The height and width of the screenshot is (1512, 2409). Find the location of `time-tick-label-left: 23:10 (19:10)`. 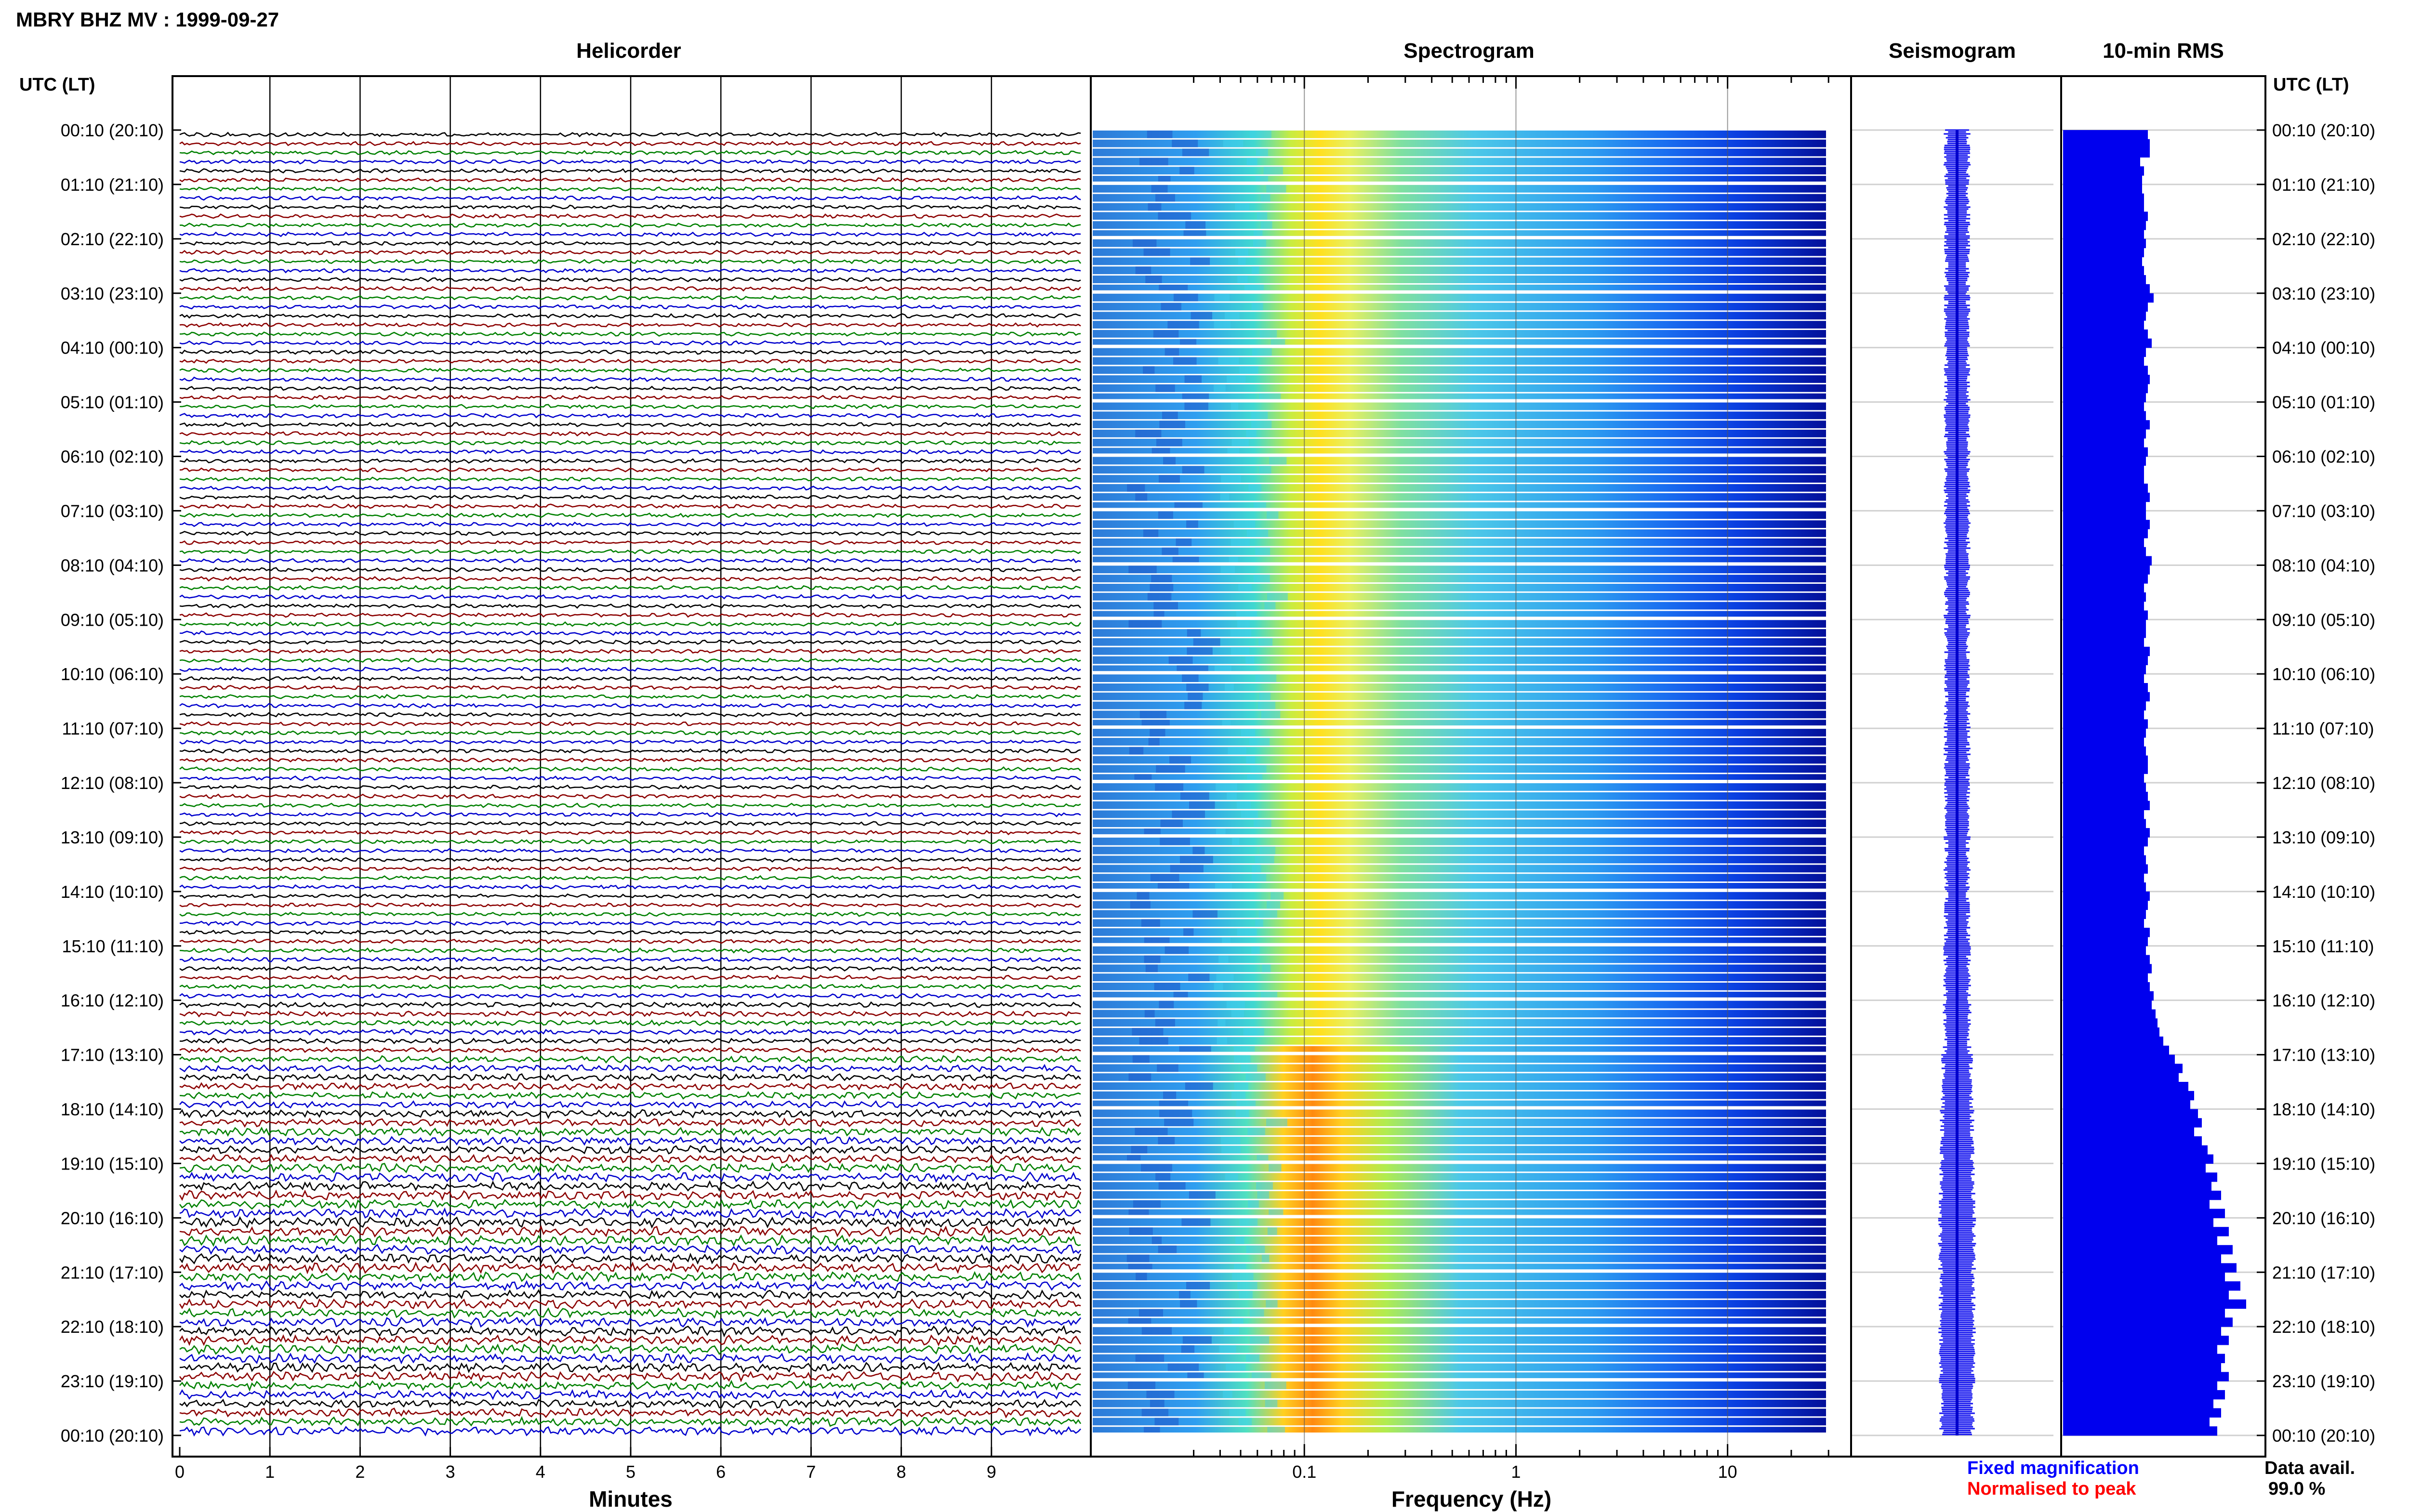

time-tick-label-left: 23:10 (19:10) is located at coordinates (112, 1381).